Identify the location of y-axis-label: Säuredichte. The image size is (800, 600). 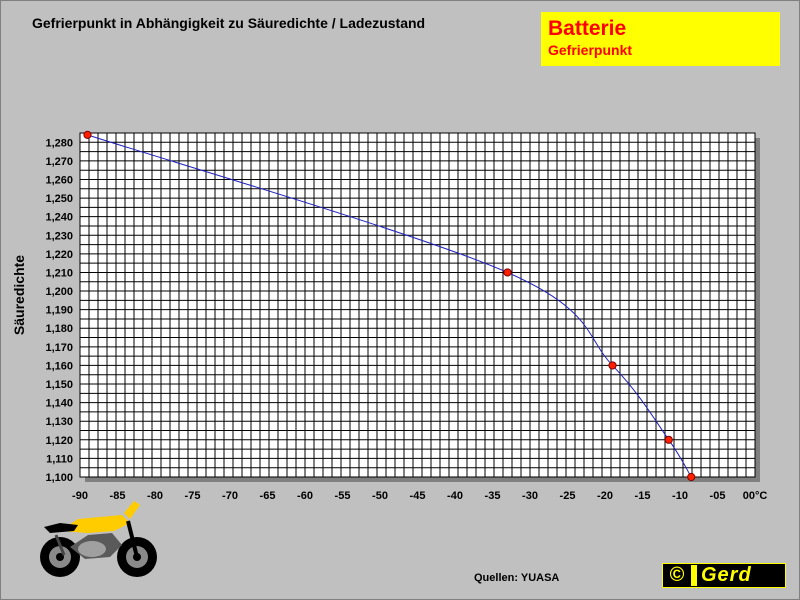
(19, 295).